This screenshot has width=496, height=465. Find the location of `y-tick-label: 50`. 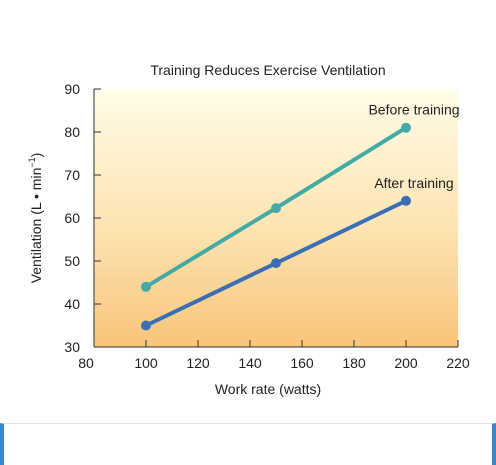

y-tick-label: 50 is located at coordinates (72, 261).